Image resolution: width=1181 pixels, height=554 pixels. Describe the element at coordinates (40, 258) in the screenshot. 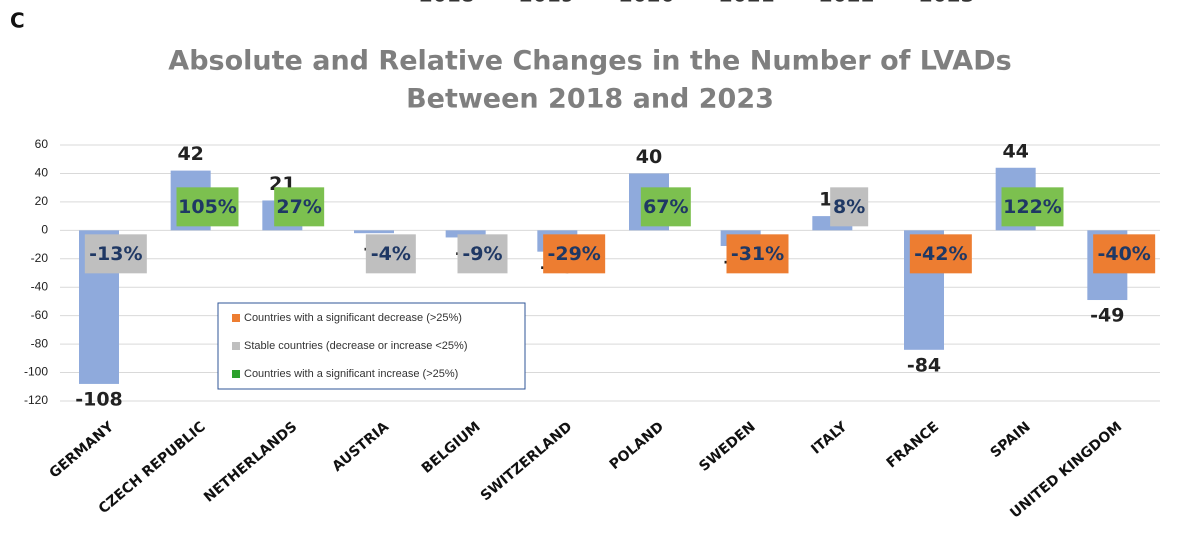

I see `y-tick-label: -20` at that location.